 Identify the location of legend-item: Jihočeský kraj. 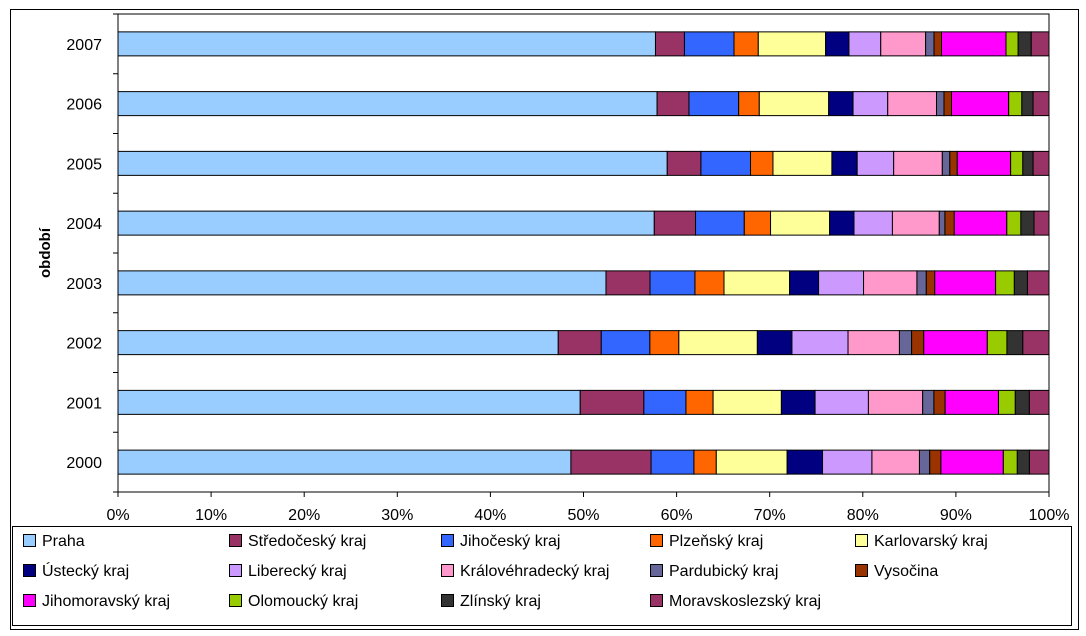
(500, 542).